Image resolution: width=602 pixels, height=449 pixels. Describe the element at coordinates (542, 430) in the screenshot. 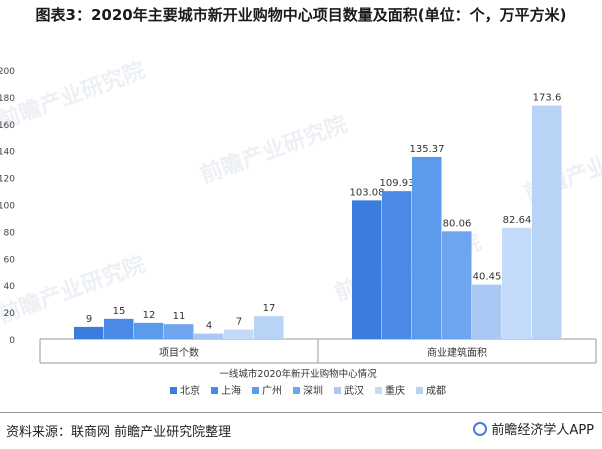

I see `brand-label: 前瞻经济学人APP` at that location.